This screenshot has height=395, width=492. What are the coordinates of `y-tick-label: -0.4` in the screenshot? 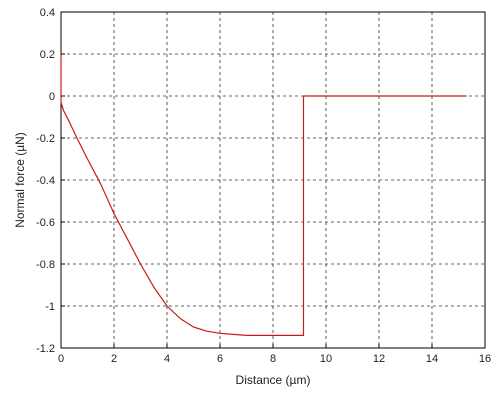 It's located at (45, 181).